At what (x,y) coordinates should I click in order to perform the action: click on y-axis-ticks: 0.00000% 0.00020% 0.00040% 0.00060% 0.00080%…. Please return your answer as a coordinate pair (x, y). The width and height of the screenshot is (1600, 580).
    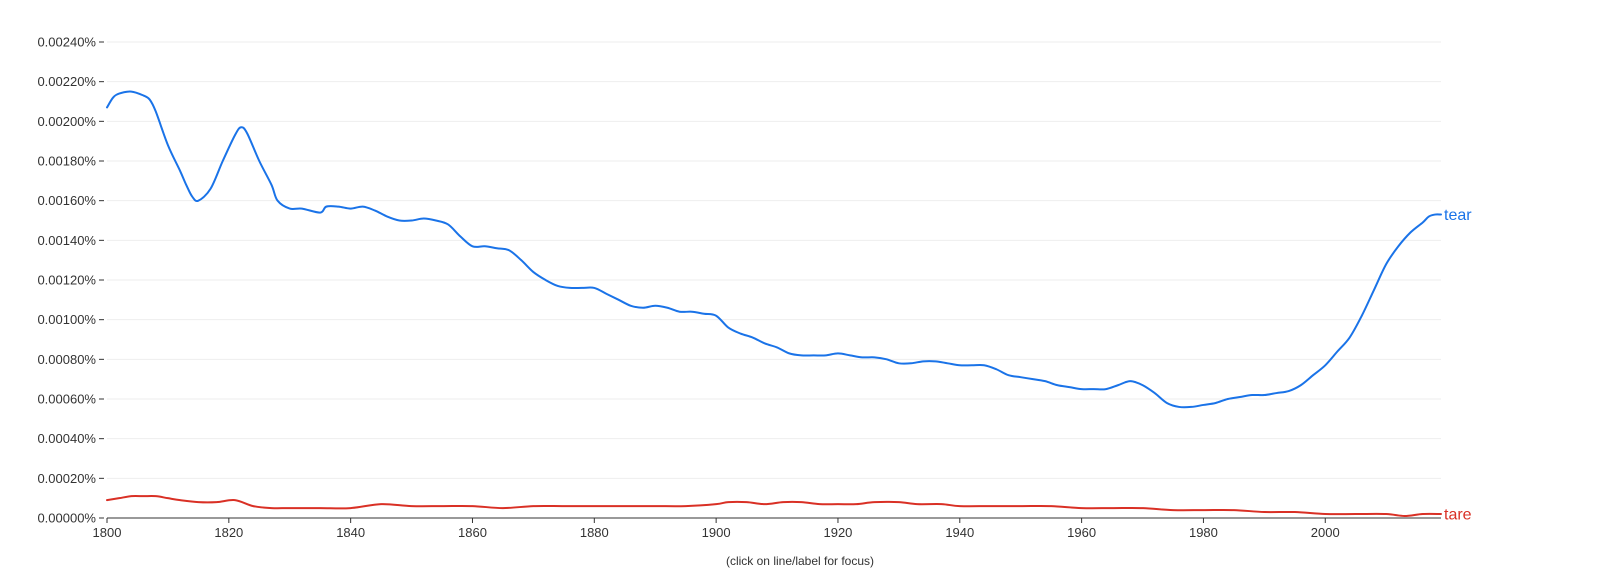
    Looking at the image, I should click on (70, 280).